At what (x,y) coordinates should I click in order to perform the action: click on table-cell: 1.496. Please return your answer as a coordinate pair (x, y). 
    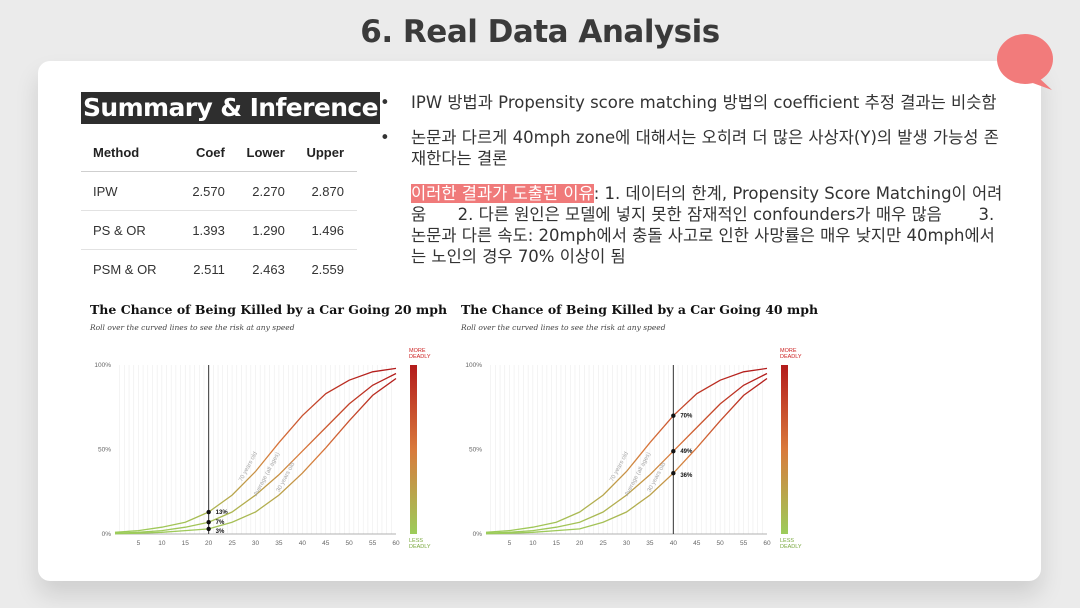
    Looking at the image, I should click on (327, 230).